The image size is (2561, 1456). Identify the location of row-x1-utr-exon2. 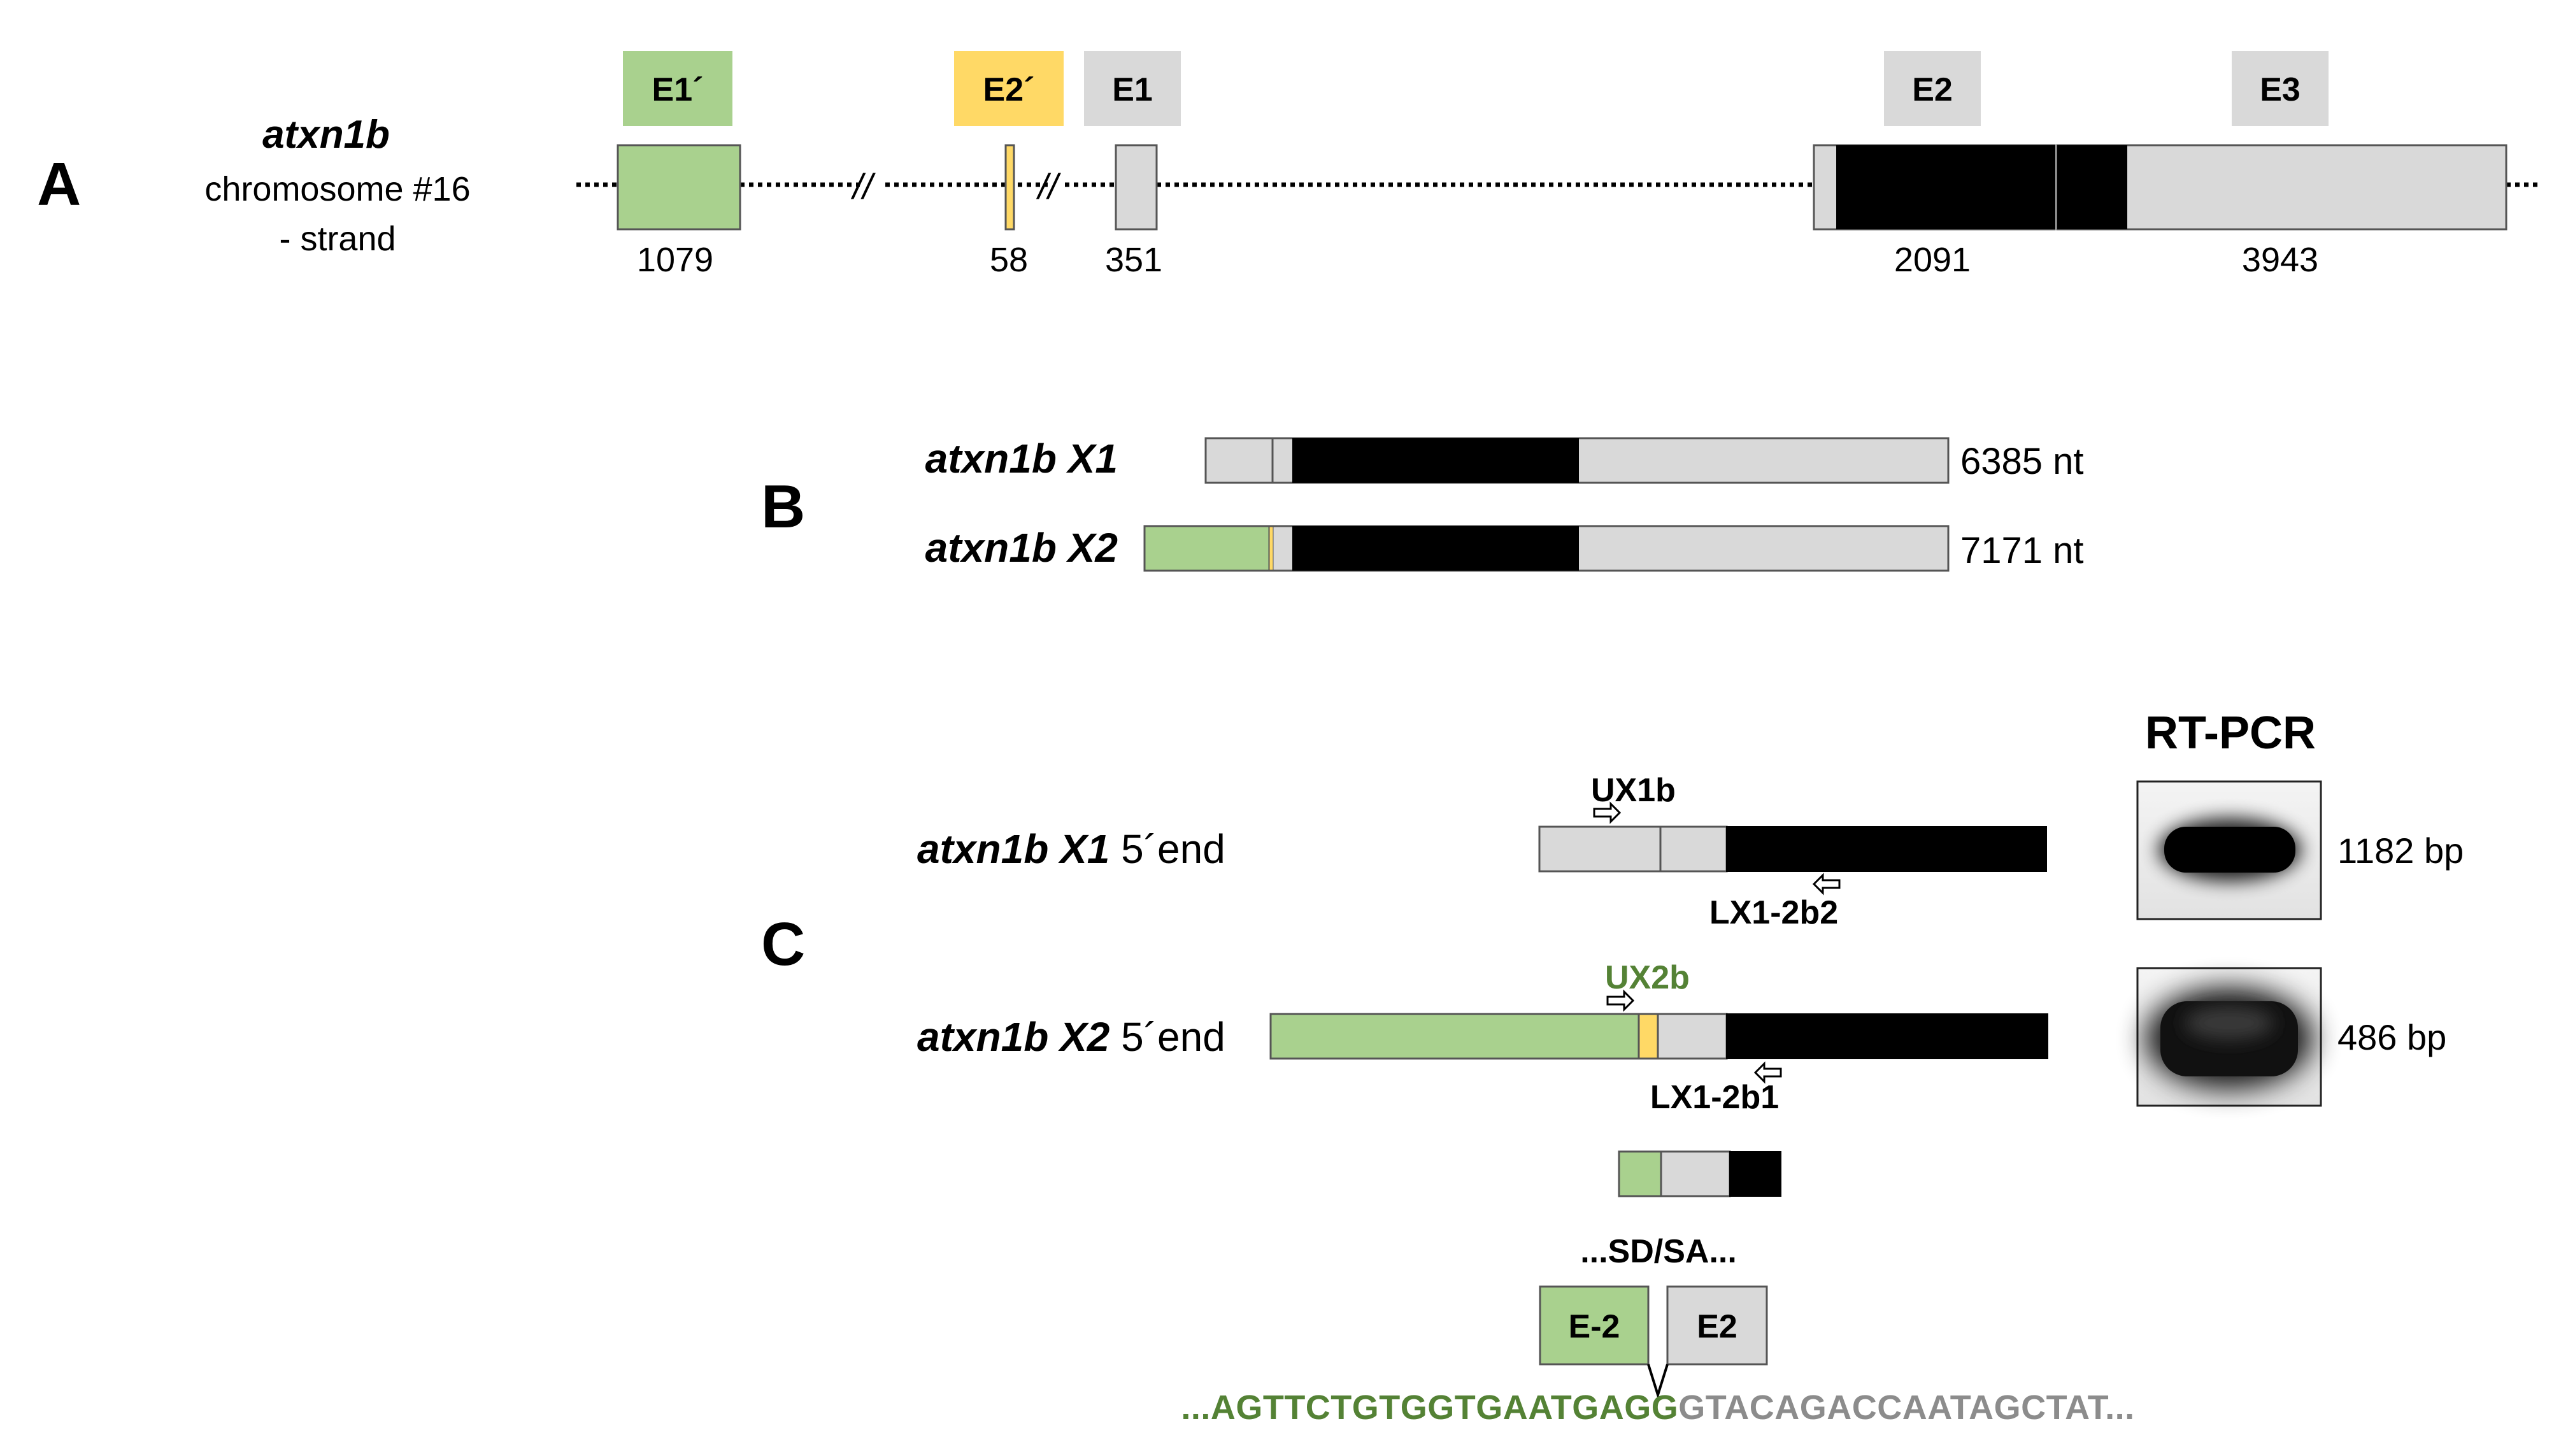
(1693, 849).